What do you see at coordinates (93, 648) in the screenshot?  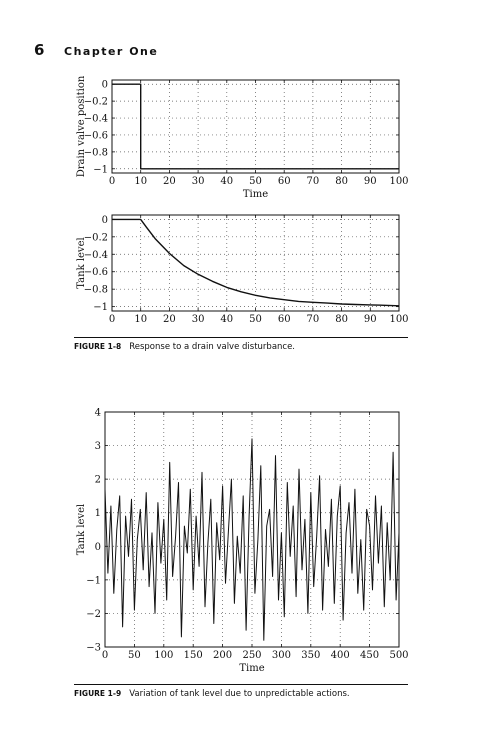 I see `chart-2-y-tick-label: −3` at bounding box center [93, 648].